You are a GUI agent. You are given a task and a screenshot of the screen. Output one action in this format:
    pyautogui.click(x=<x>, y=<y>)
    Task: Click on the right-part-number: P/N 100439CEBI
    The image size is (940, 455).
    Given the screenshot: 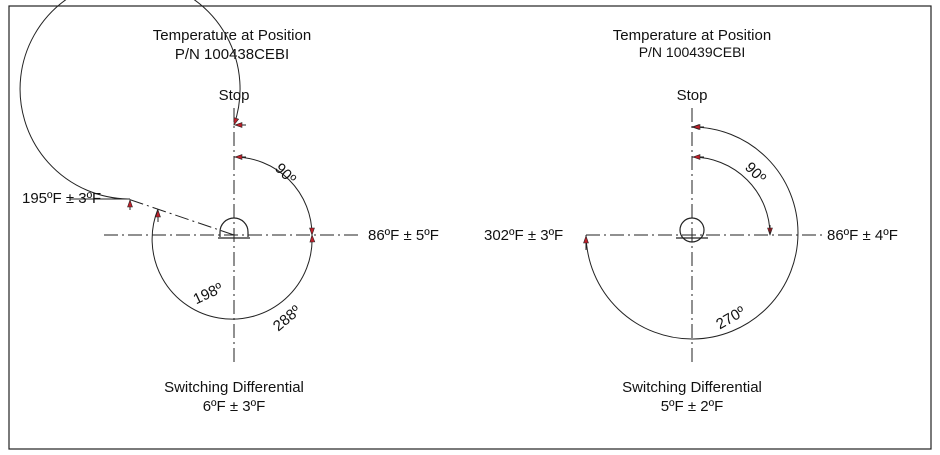 What is the action you would take?
    pyautogui.click(x=692, y=52)
    